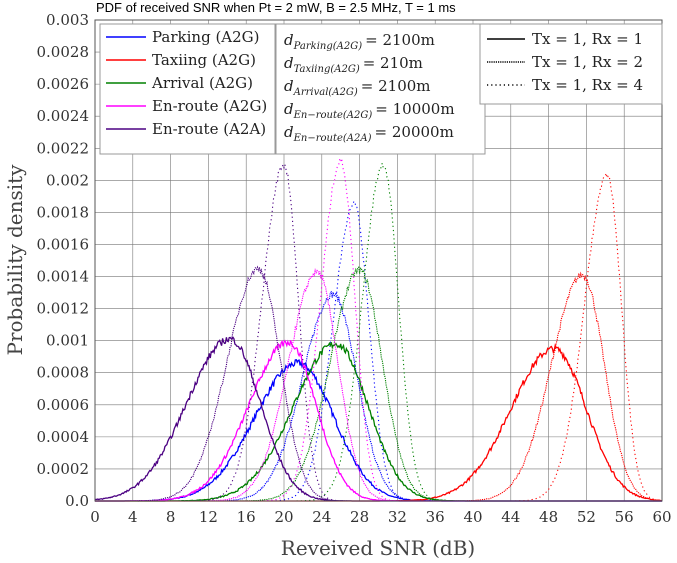 The height and width of the screenshot is (563, 677). I want to click on x-tick-label: 48, so click(548, 517).